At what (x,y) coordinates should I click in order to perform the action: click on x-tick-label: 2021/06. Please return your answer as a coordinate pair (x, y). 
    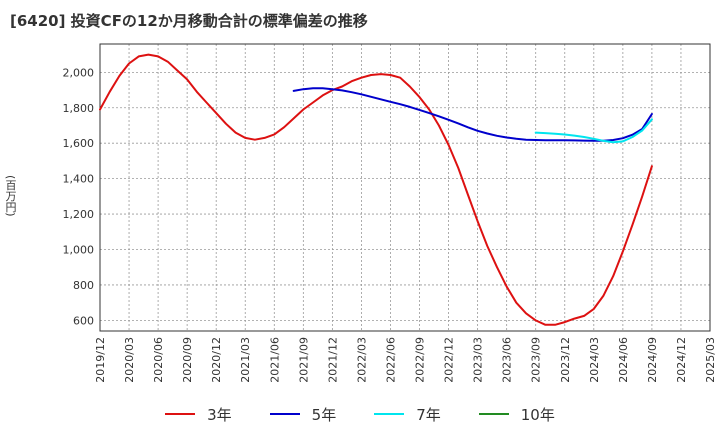
    Looking at the image, I should click on (274, 360).